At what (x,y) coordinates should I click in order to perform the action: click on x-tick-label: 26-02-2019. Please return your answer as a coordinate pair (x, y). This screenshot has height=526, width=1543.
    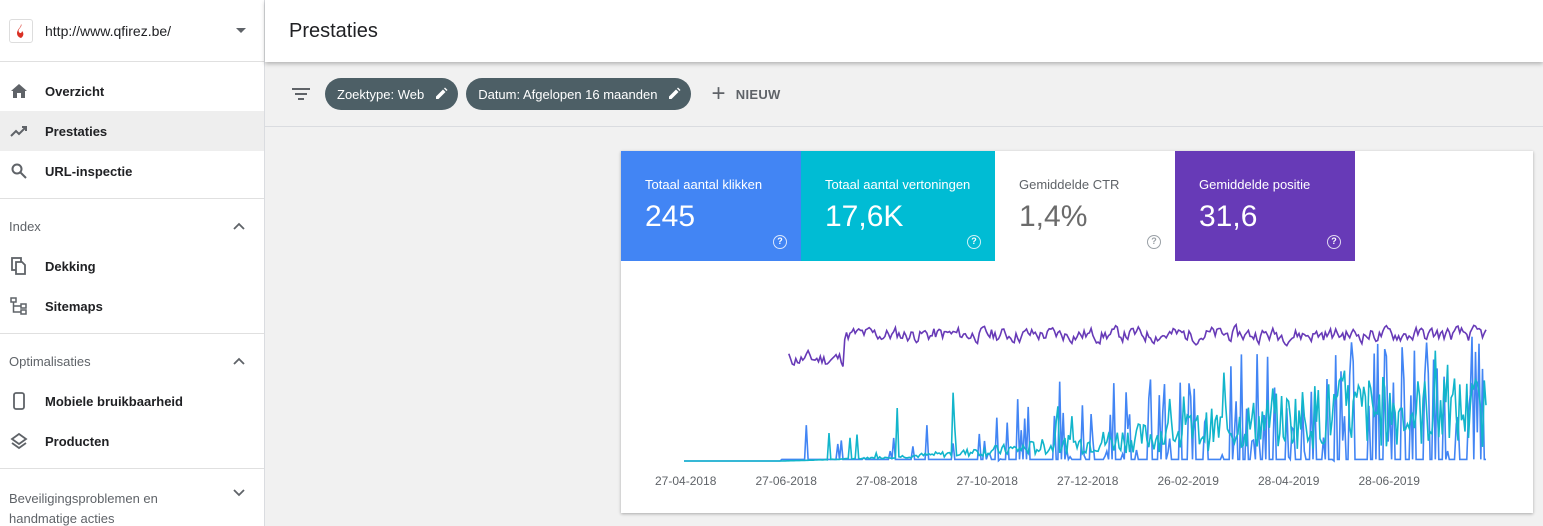
    Looking at the image, I should click on (1189, 481).